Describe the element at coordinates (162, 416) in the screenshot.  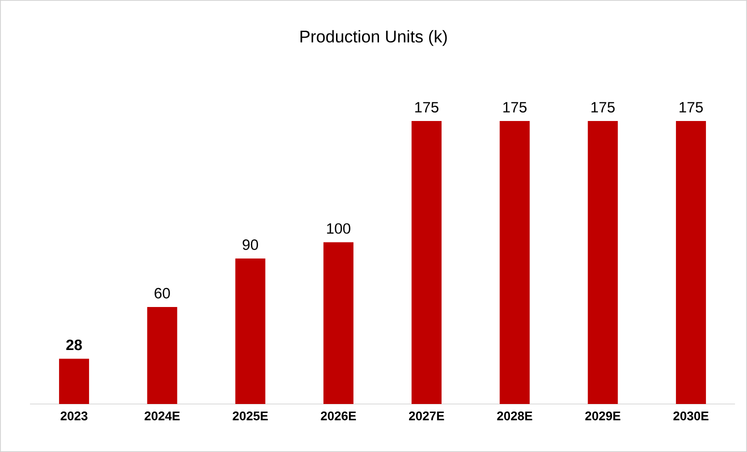
I see `x-tick-label: 2024E` at that location.